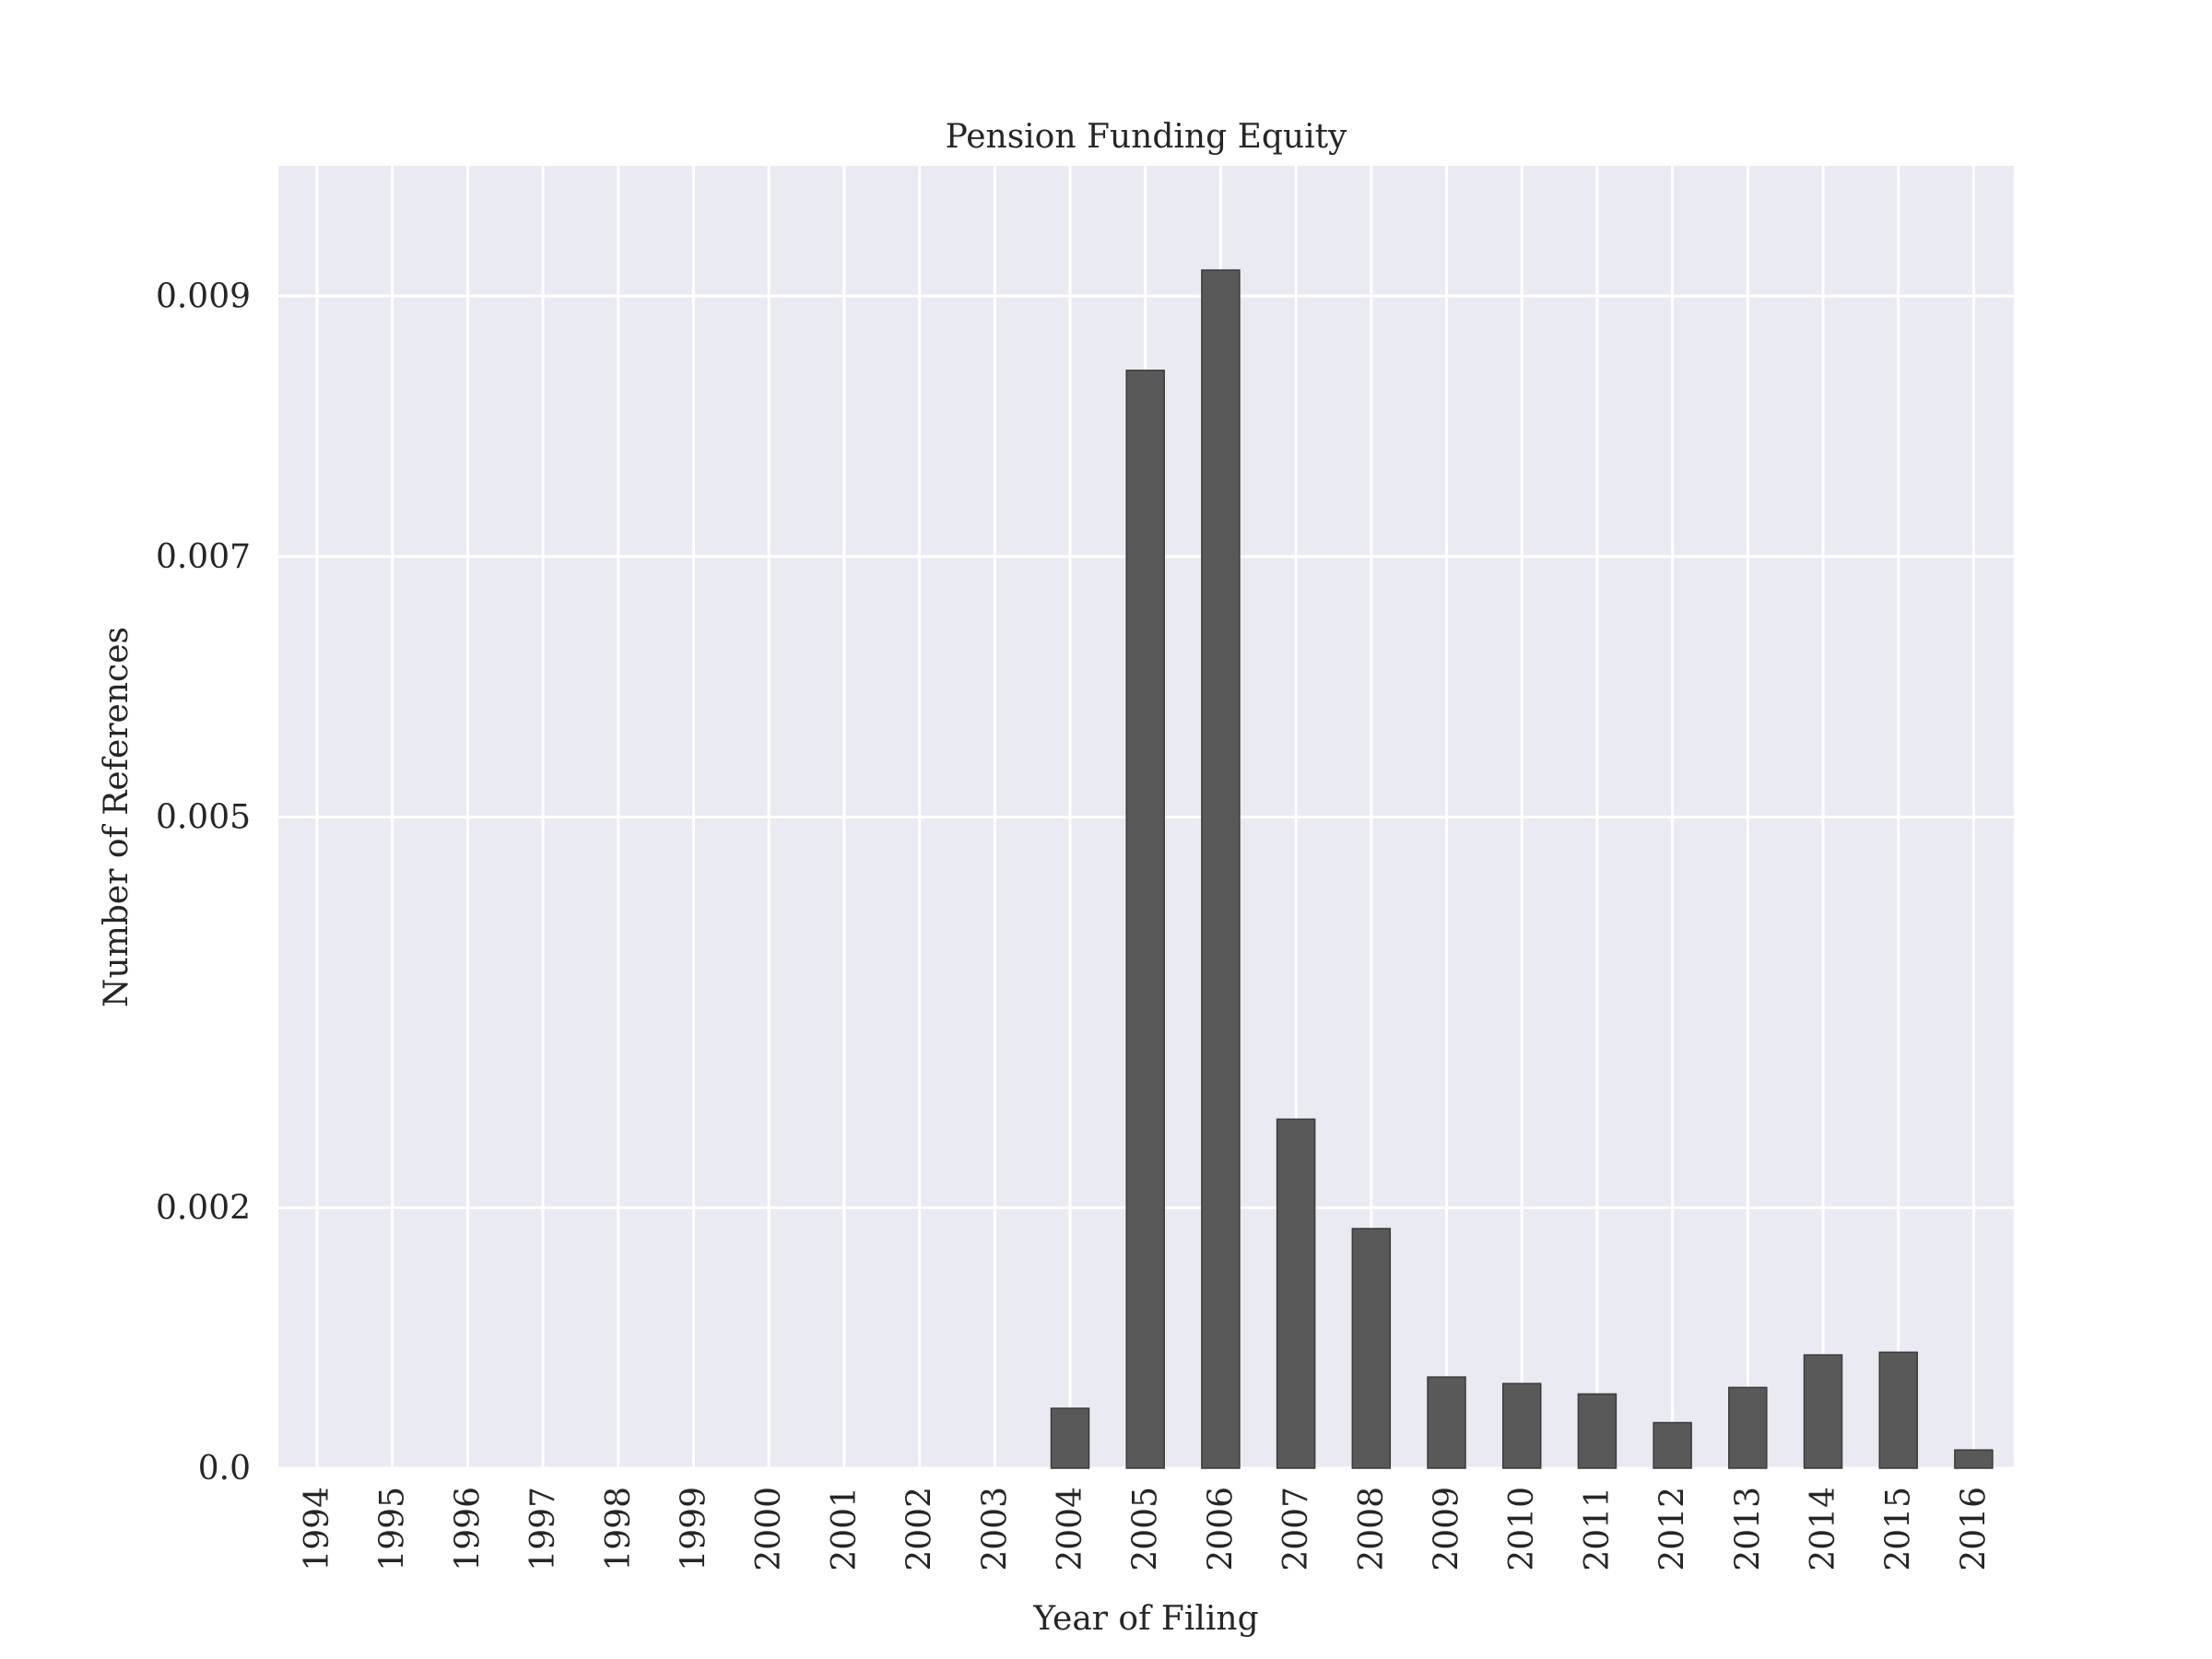 The image size is (2212, 1659). What do you see at coordinates (1522, 1529) in the screenshot?
I see `x-tick-label: 2010` at bounding box center [1522, 1529].